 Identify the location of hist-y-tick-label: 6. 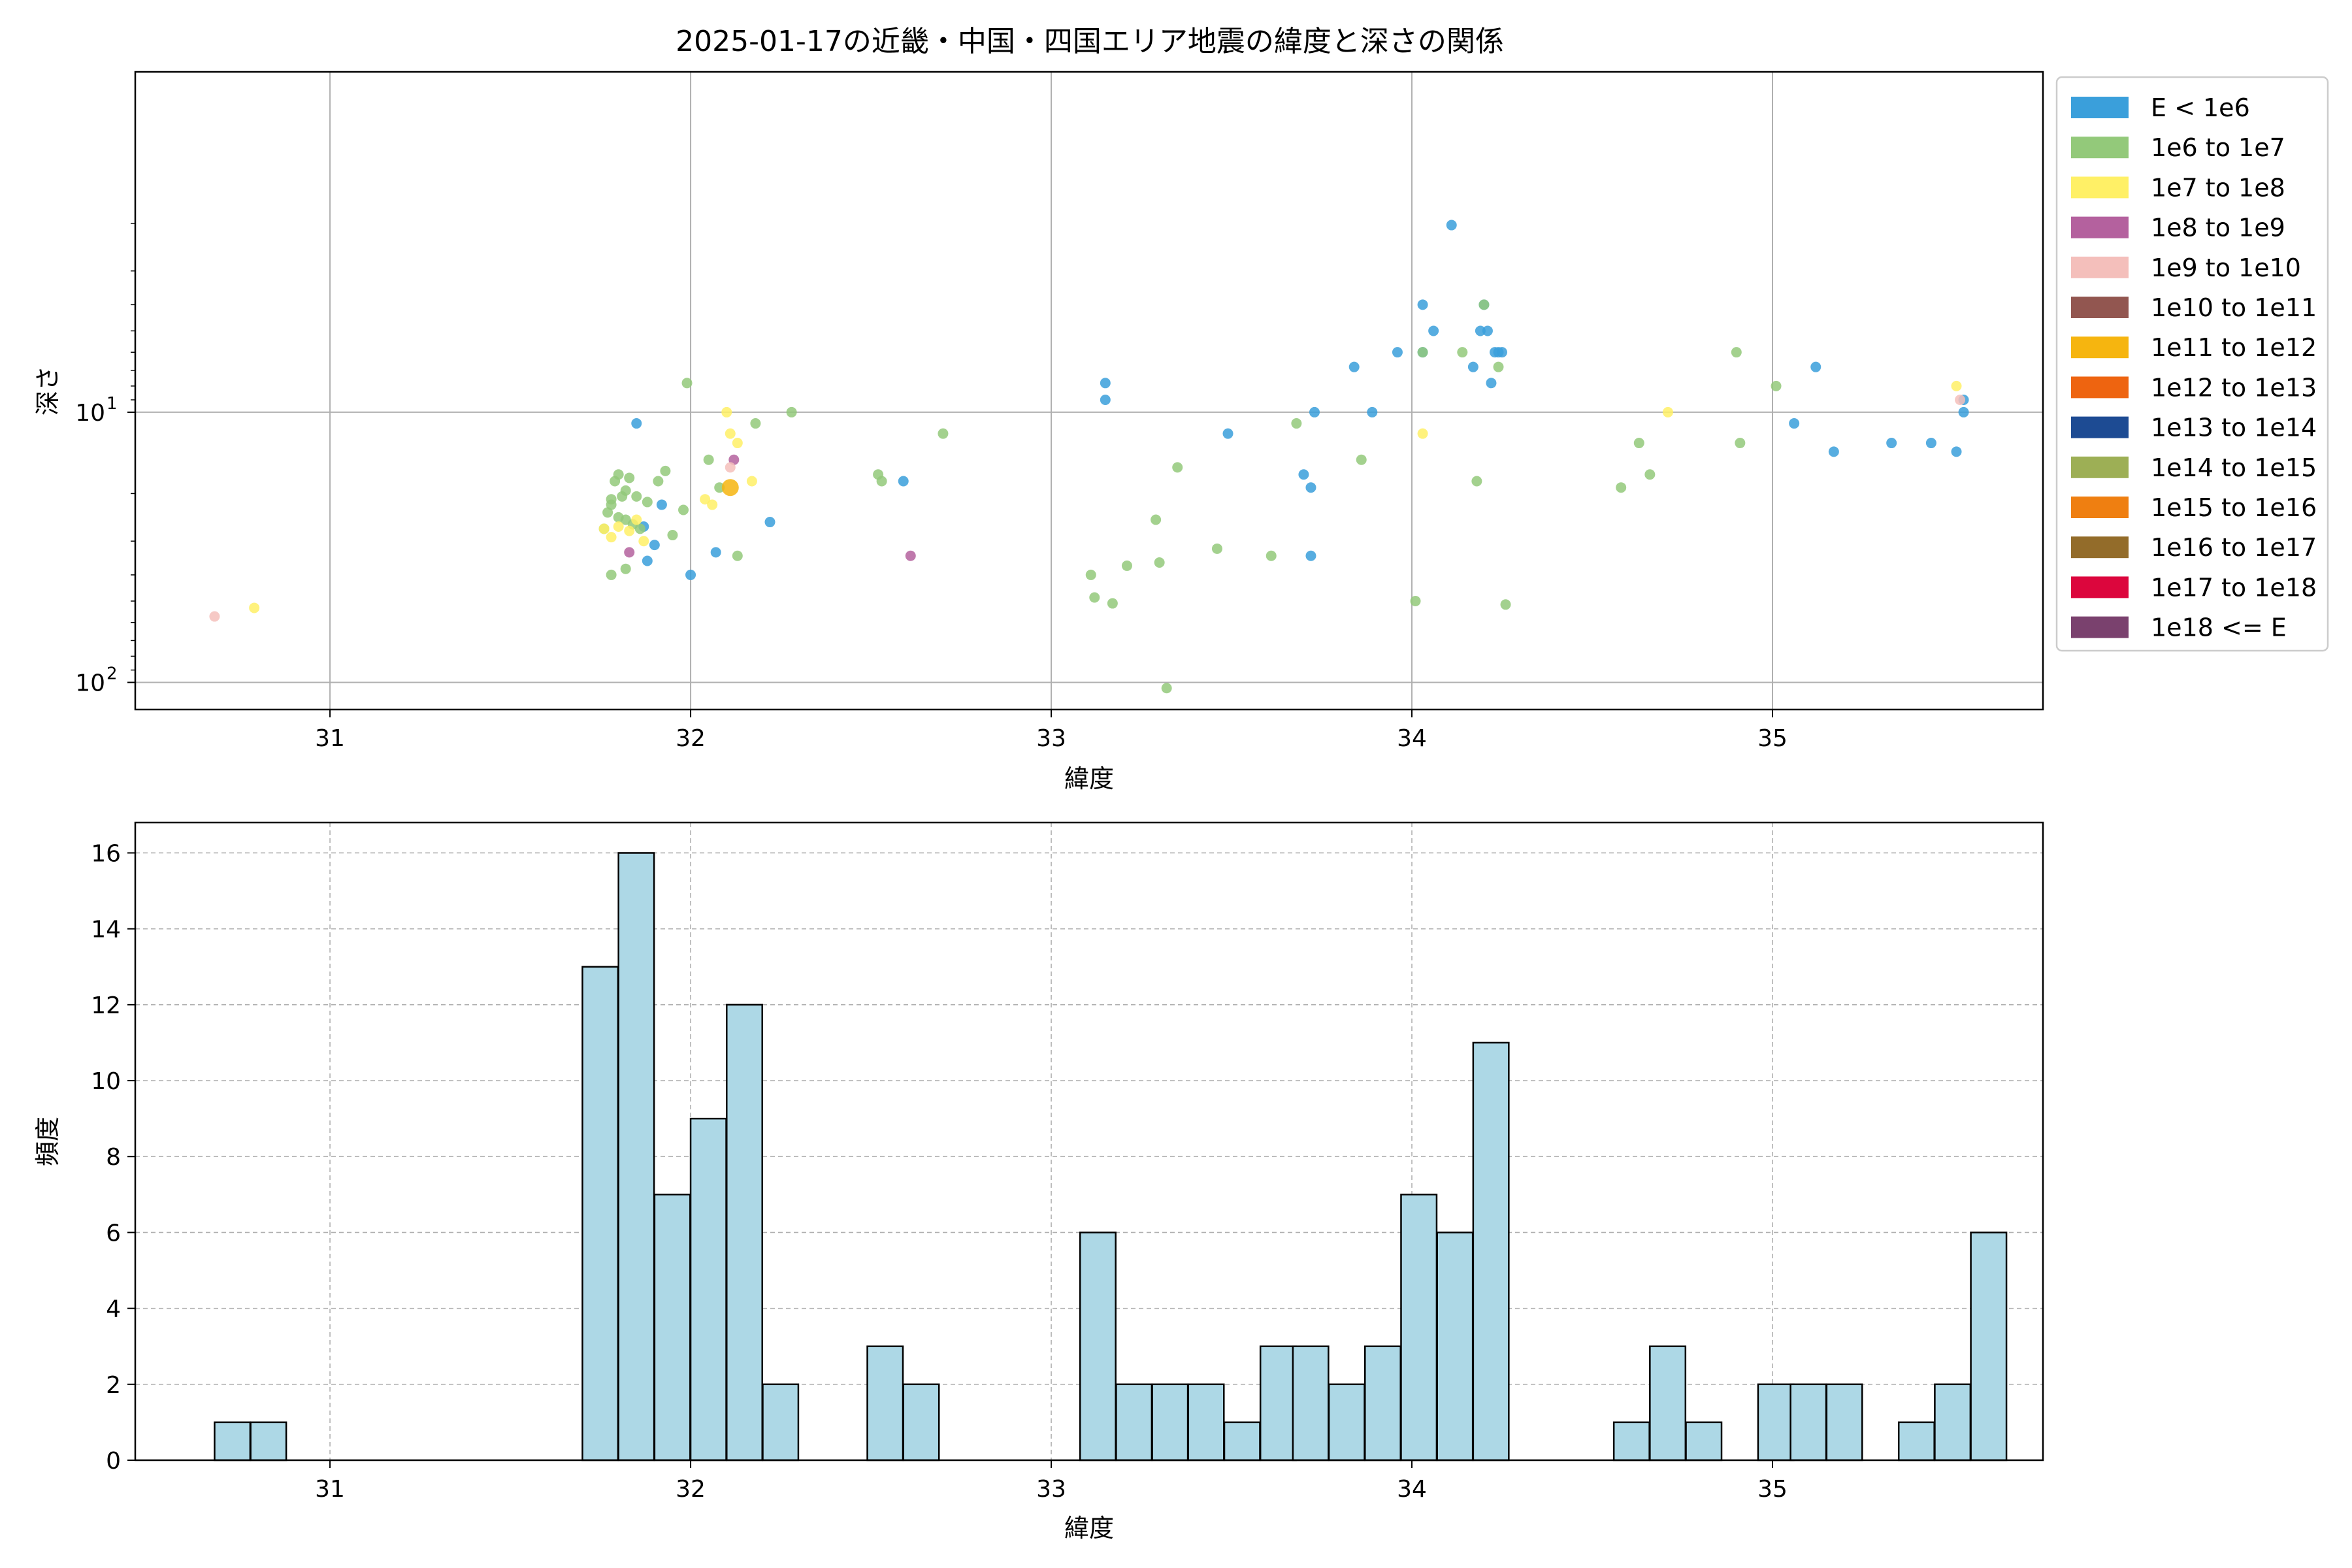
(113, 1233).